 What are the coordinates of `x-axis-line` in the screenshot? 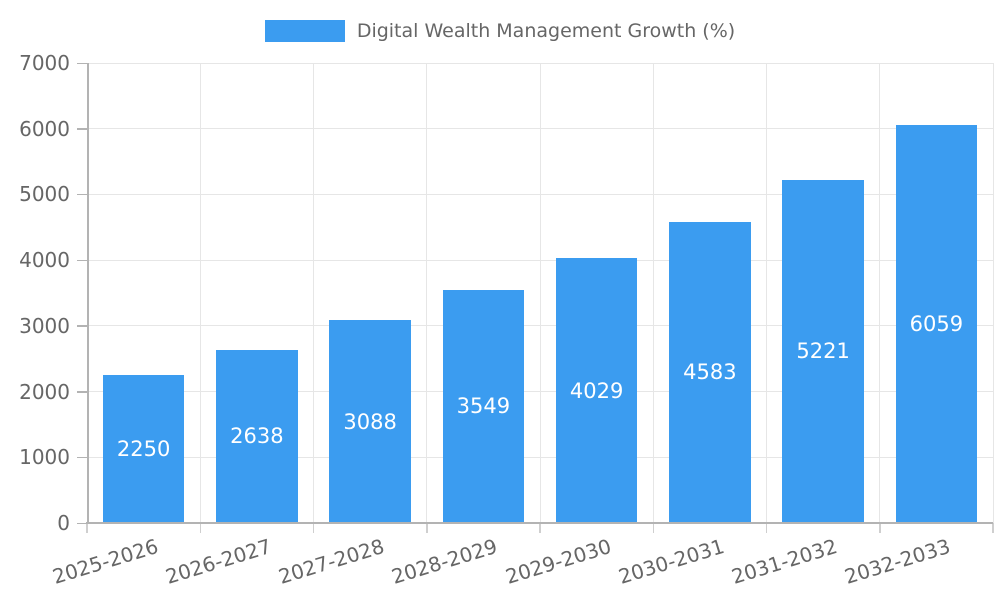 It's located at (539, 523).